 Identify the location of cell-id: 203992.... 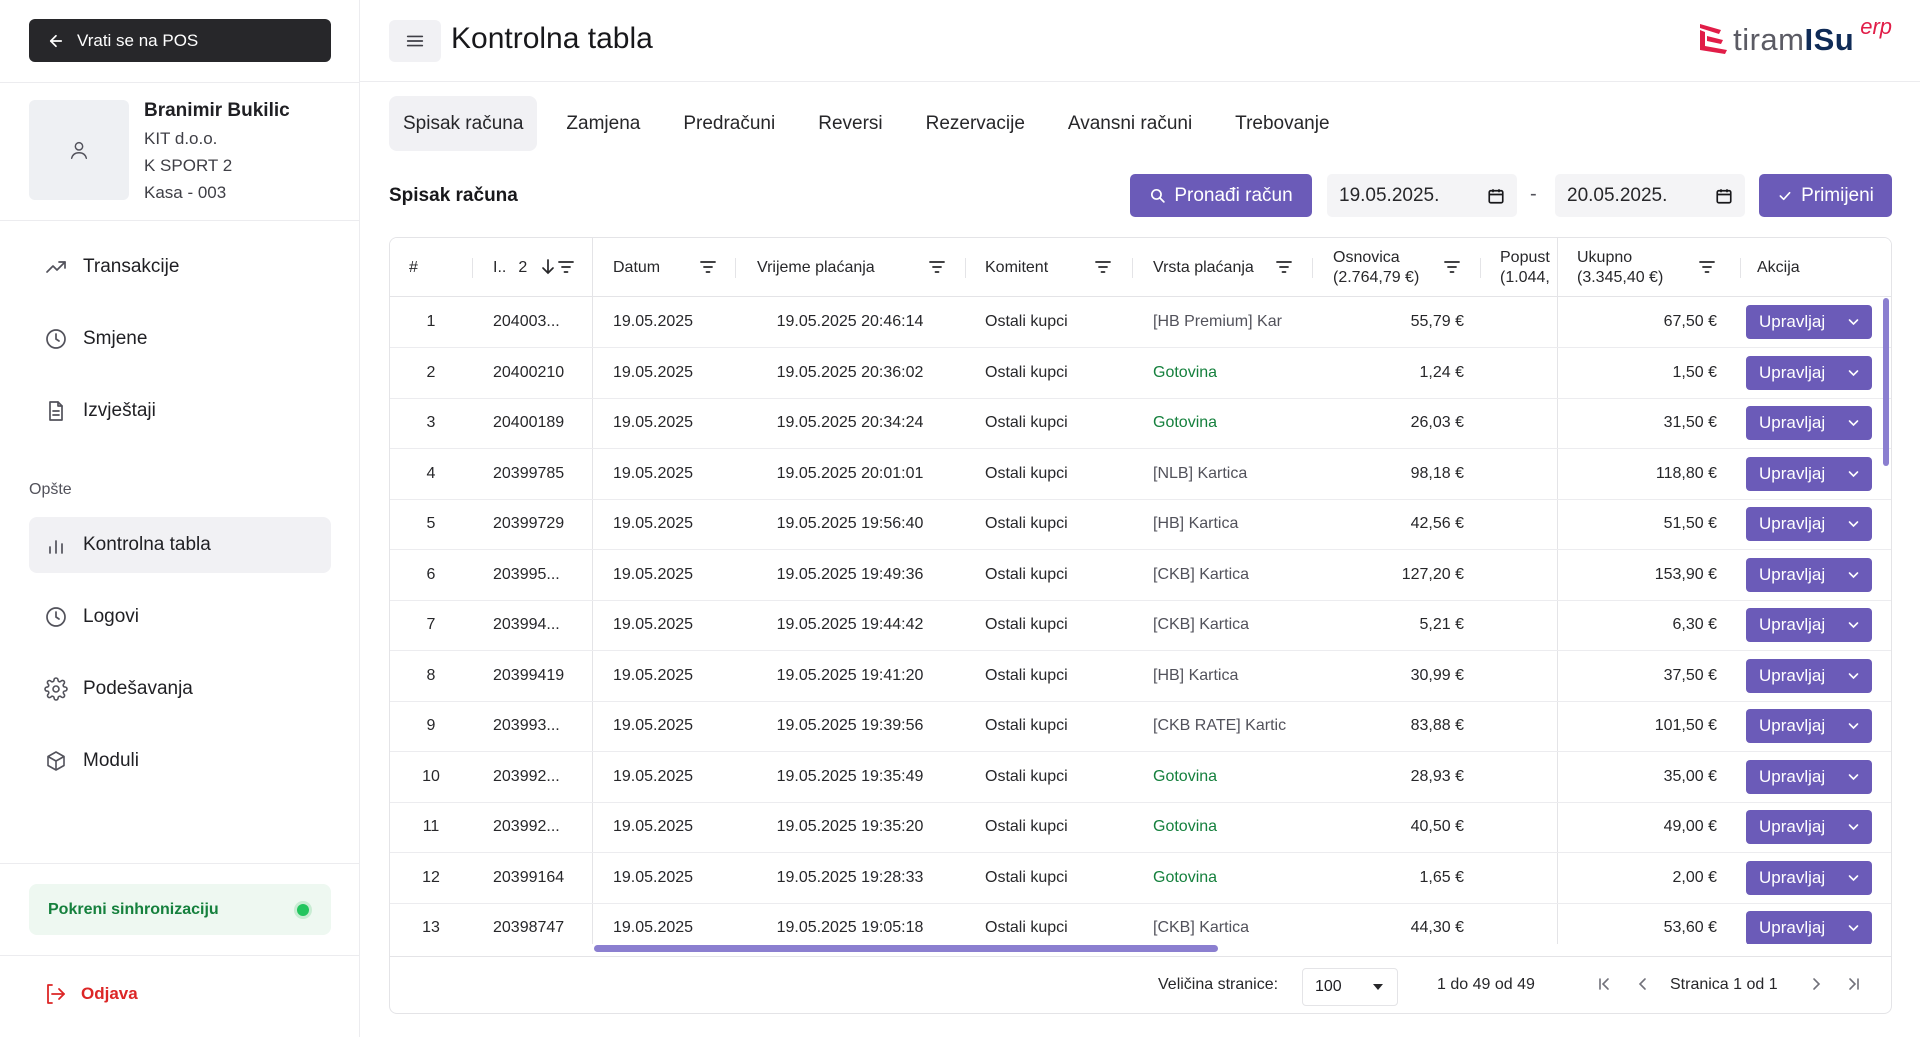
(526, 826).